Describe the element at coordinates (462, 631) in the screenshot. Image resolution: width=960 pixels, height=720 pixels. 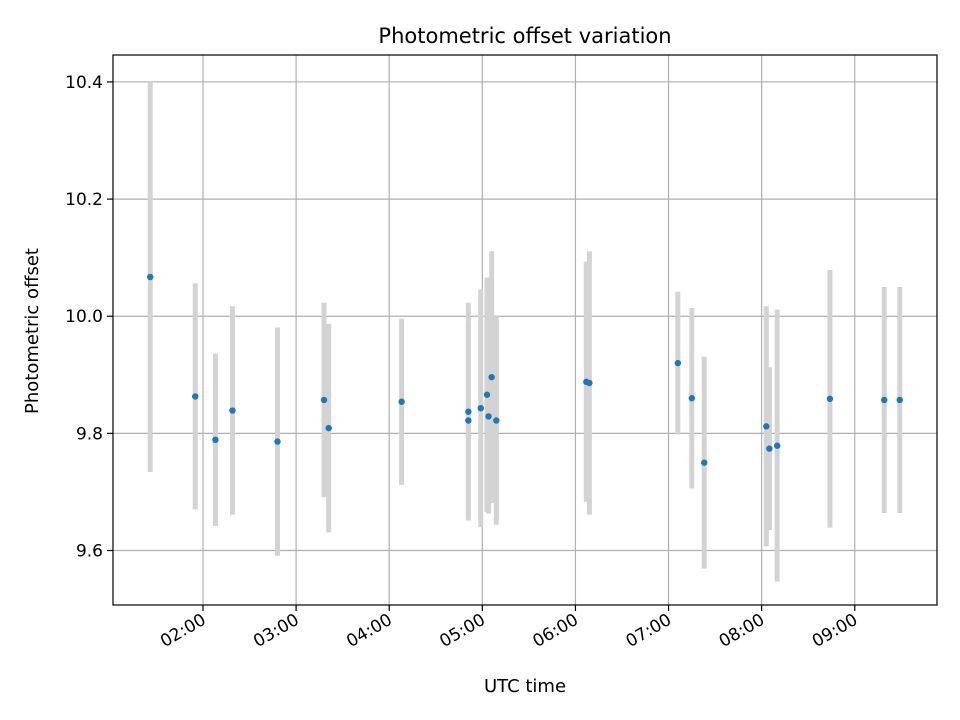
I see `x-tick-label: 05:00` at that location.